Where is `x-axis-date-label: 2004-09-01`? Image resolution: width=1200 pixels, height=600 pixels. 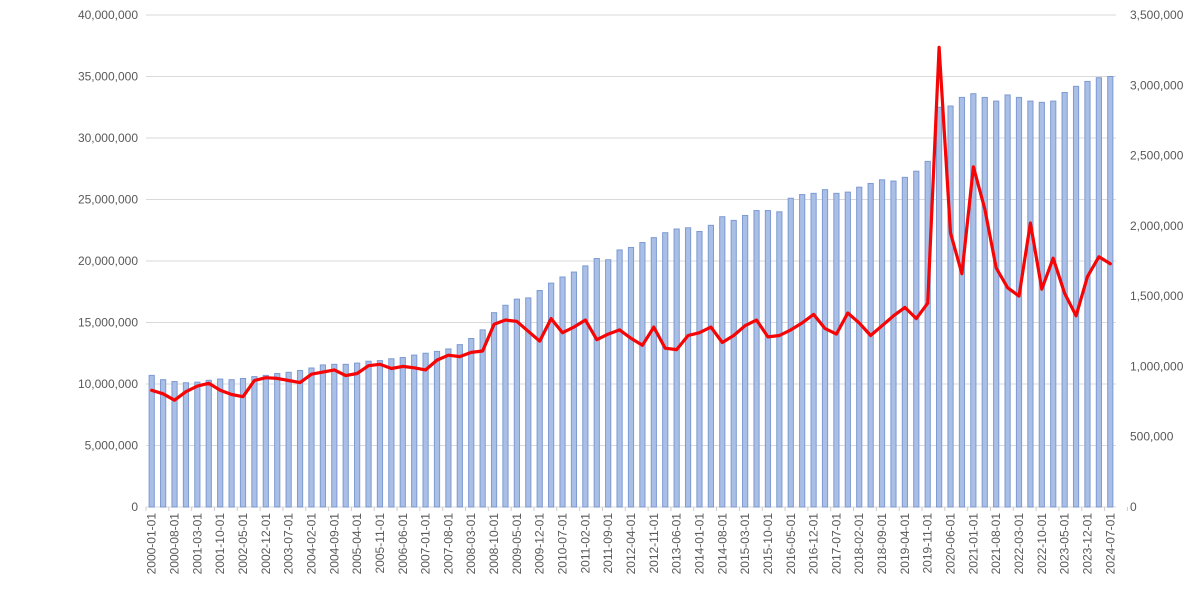 x-axis-date-label: 2004-09-01 is located at coordinates (334, 544).